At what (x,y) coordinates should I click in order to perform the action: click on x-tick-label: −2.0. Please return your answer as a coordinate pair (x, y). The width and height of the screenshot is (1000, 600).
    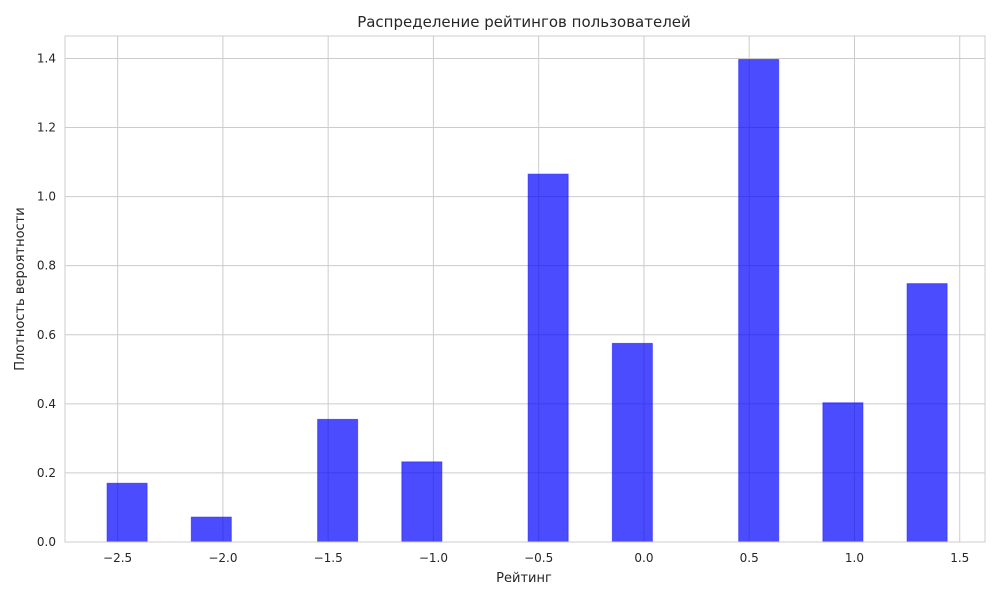
    Looking at the image, I should click on (222, 558).